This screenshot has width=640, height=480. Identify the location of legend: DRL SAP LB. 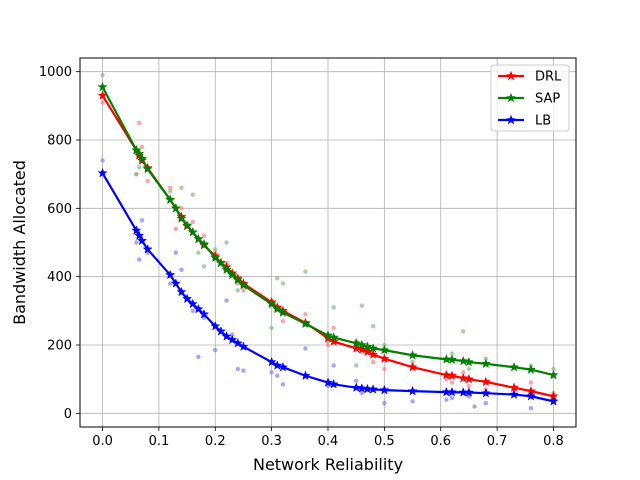
(530, 98).